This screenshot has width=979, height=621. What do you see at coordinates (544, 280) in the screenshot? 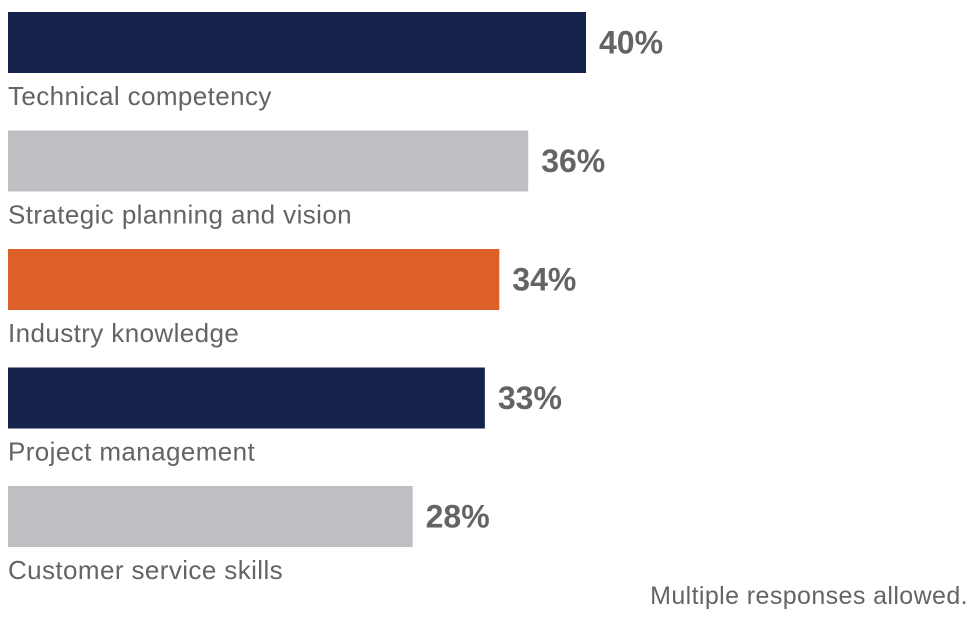
I see `value-label-3: 34%` at bounding box center [544, 280].